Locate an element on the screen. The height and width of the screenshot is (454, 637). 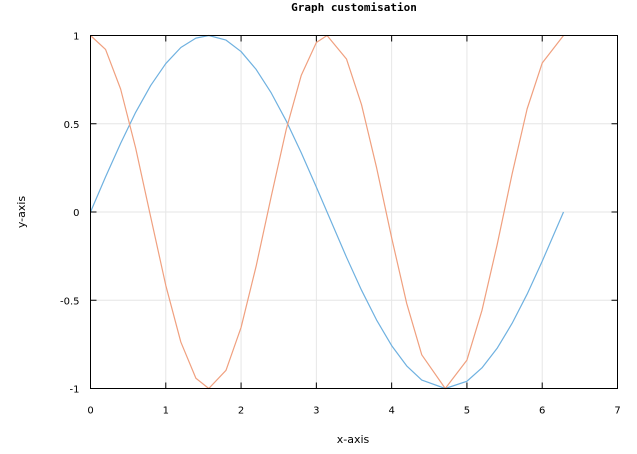
y-tick-label: 1 is located at coordinates (76, 37).